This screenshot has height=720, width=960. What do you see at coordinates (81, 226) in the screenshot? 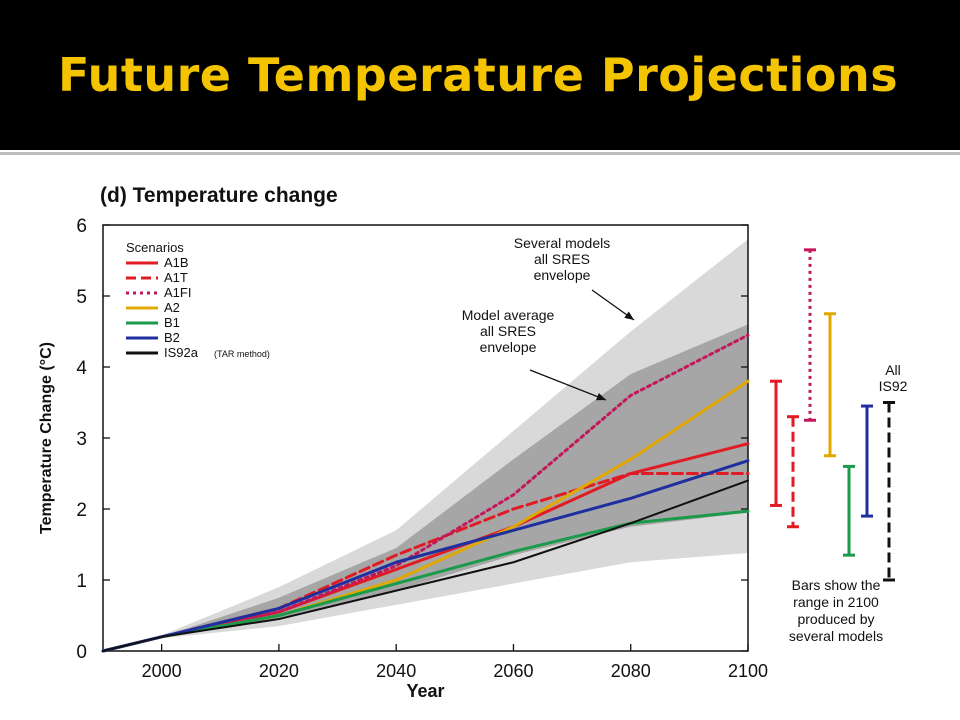
I see `y-tick-label: 6` at bounding box center [81, 226].